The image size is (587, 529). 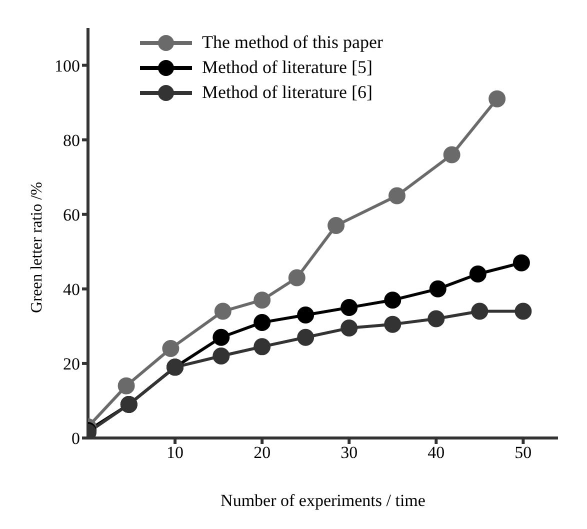 What do you see at coordinates (71, 214) in the screenshot?
I see `y-tick-label: 60` at bounding box center [71, 214].